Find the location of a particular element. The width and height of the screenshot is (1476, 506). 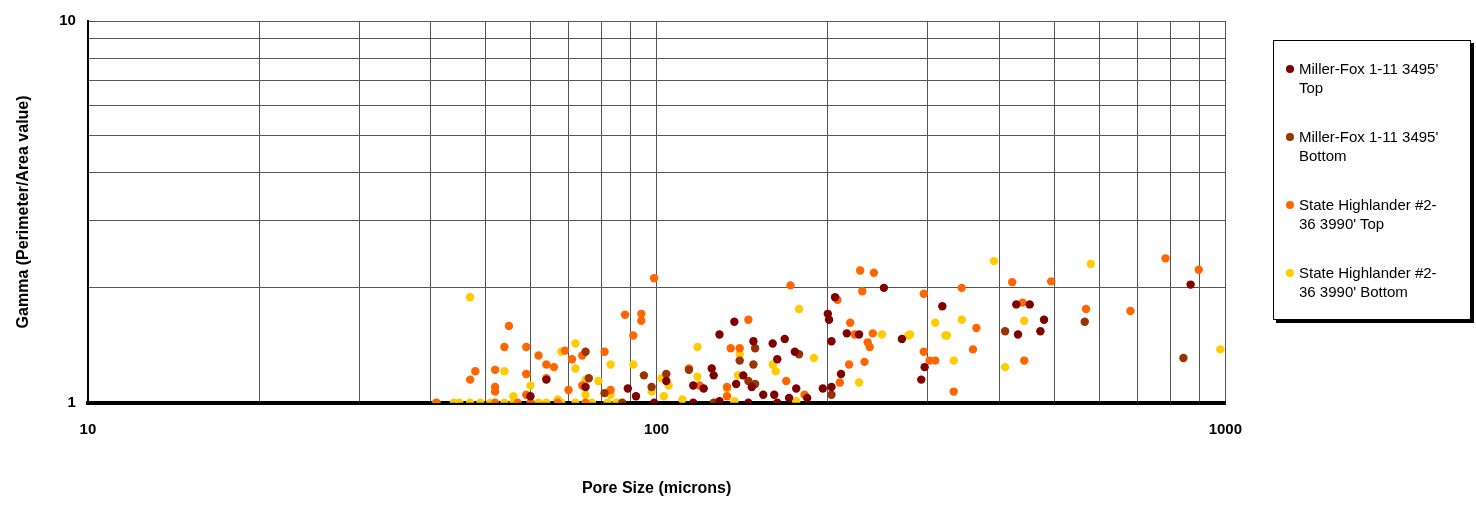

x-tick-label: 100 is located at coordinates (657, 428).